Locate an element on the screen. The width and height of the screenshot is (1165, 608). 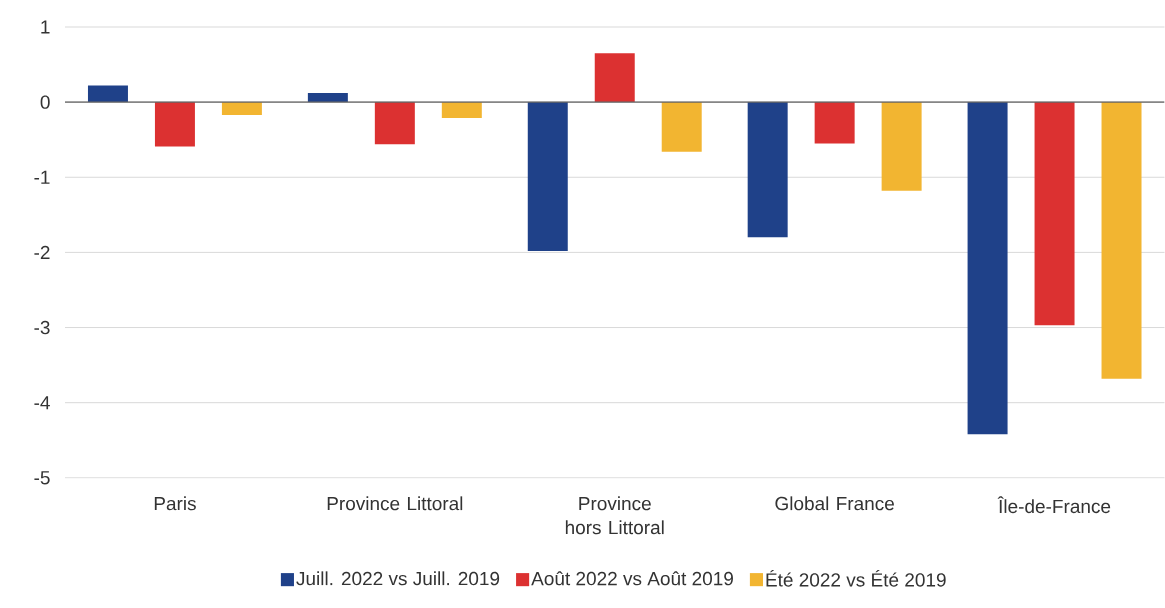
legend-label: Été 2022 vs Été 2019 is located at coordinates (856, 578).